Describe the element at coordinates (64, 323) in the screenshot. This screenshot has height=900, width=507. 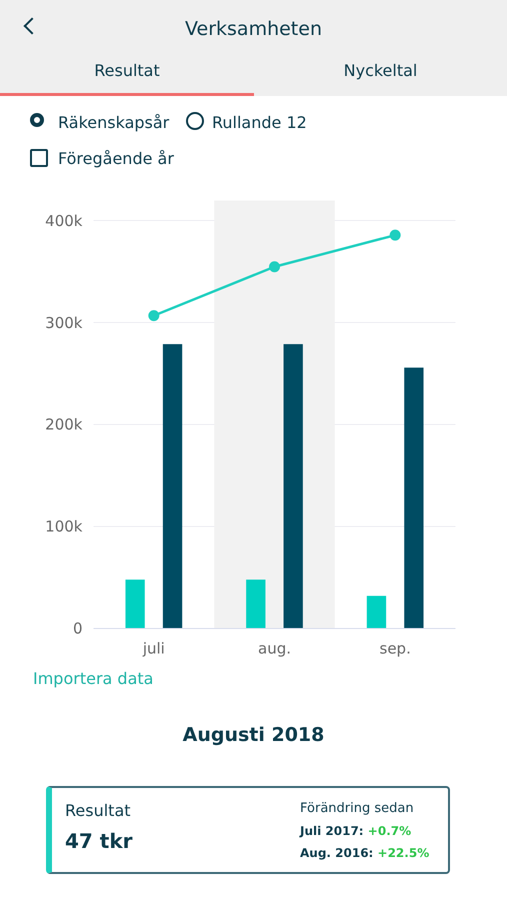
I see `y-tick-label: 300k` at that location.